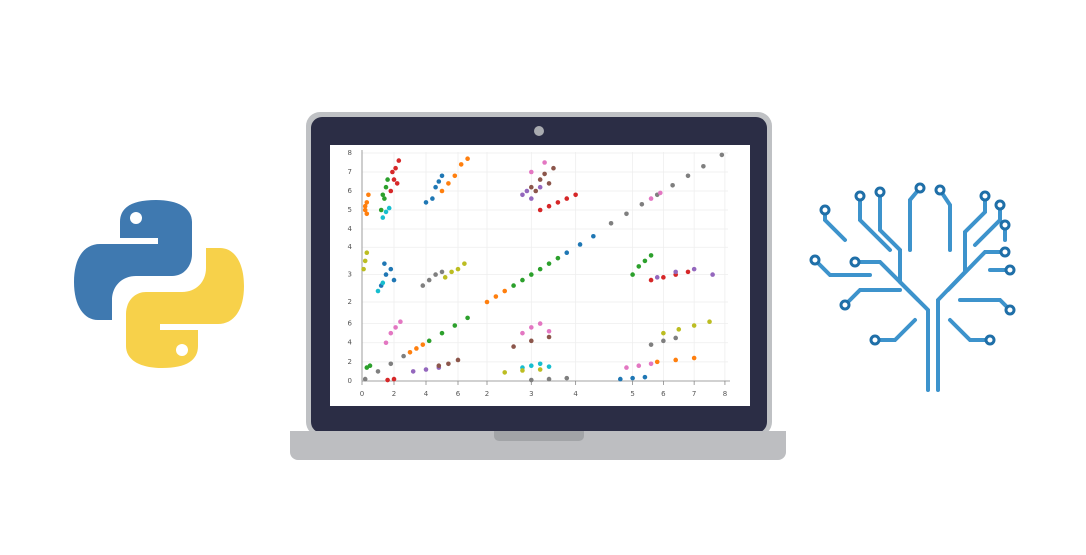 The height and width of the screenshot is (555, 1086). What do you see at coordinates (133, 260) in the screenshot?
I see `python-blue` at bounding box center [133, 260].